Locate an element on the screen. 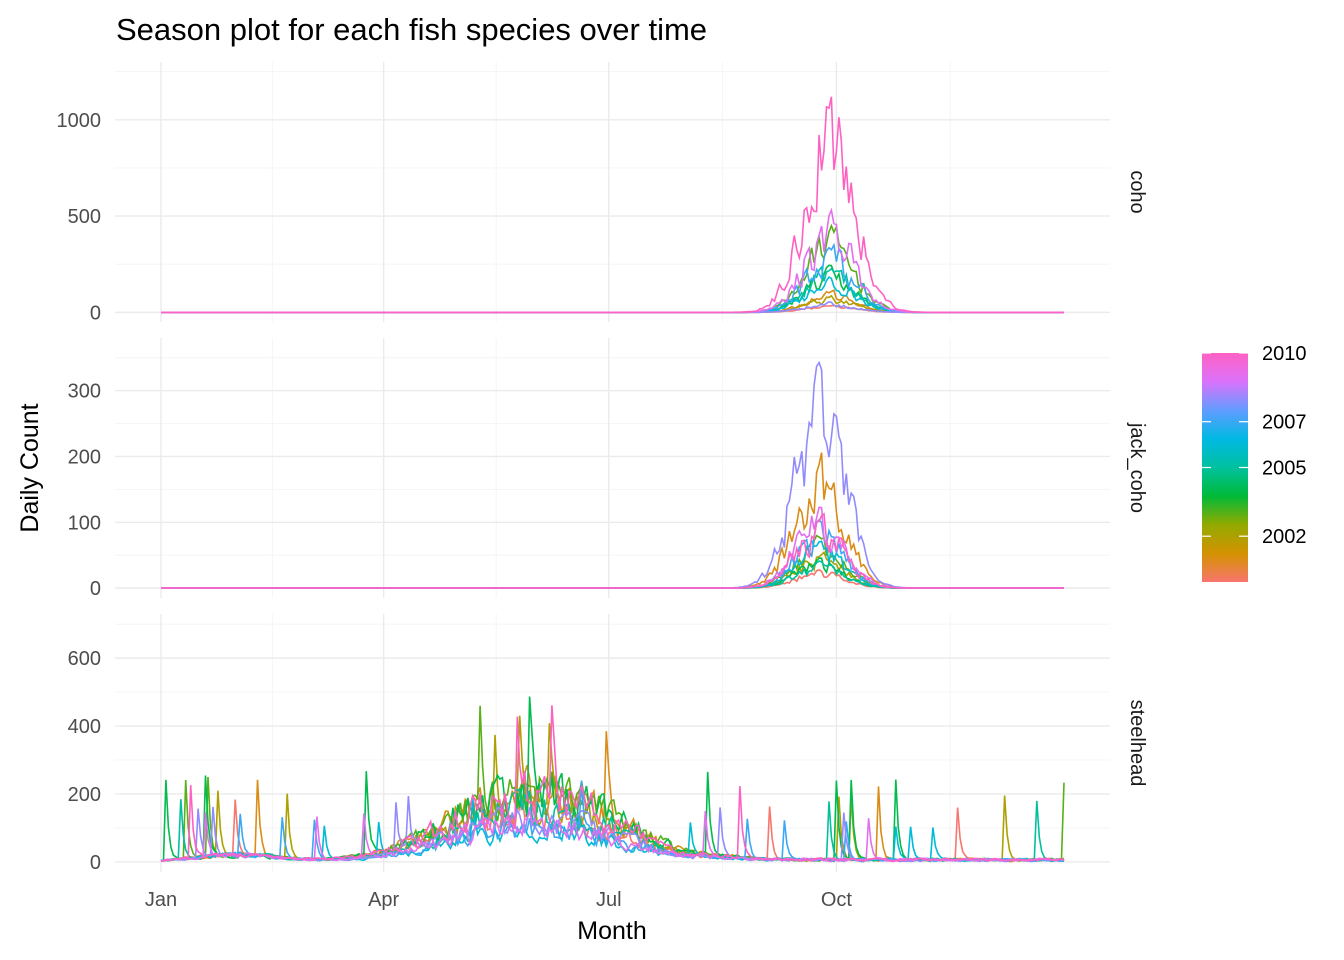 The width and height of the screenshot is (1344, 960). series-line-steelhead-2009 is located at coordinates (612, 836).